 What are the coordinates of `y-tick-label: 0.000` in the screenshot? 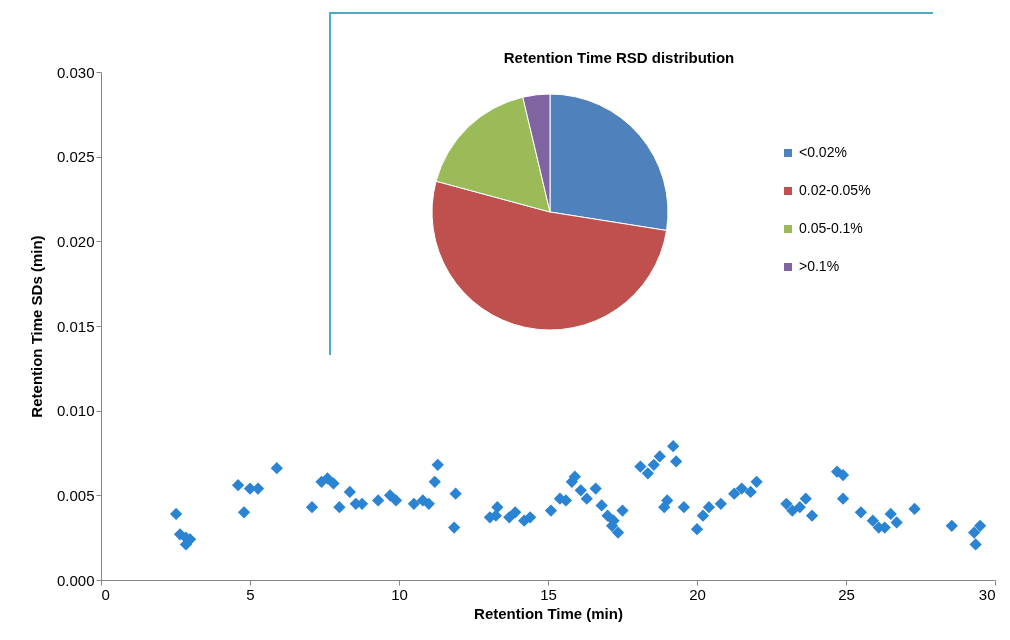 It's located at (75, 580).